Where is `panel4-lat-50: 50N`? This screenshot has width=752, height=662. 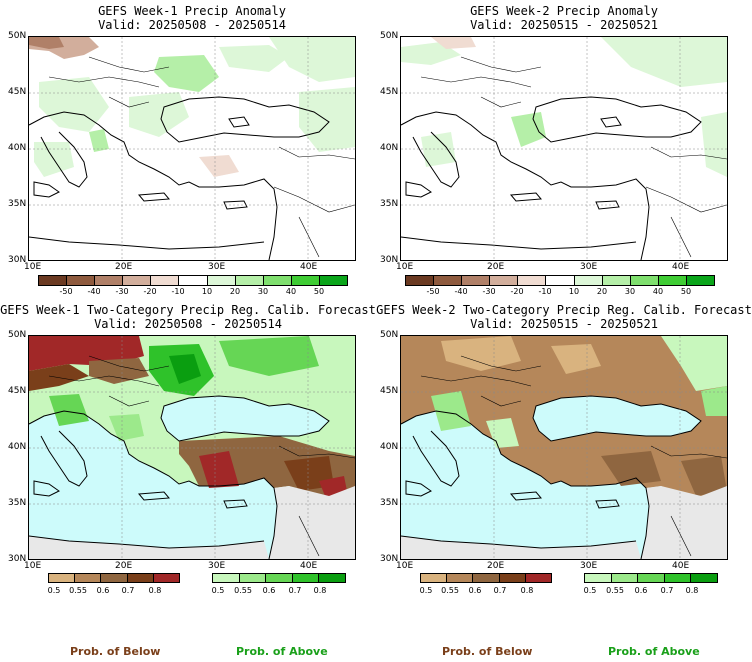
panel4-lat-50: 50N is located at coordinates (389, 335).